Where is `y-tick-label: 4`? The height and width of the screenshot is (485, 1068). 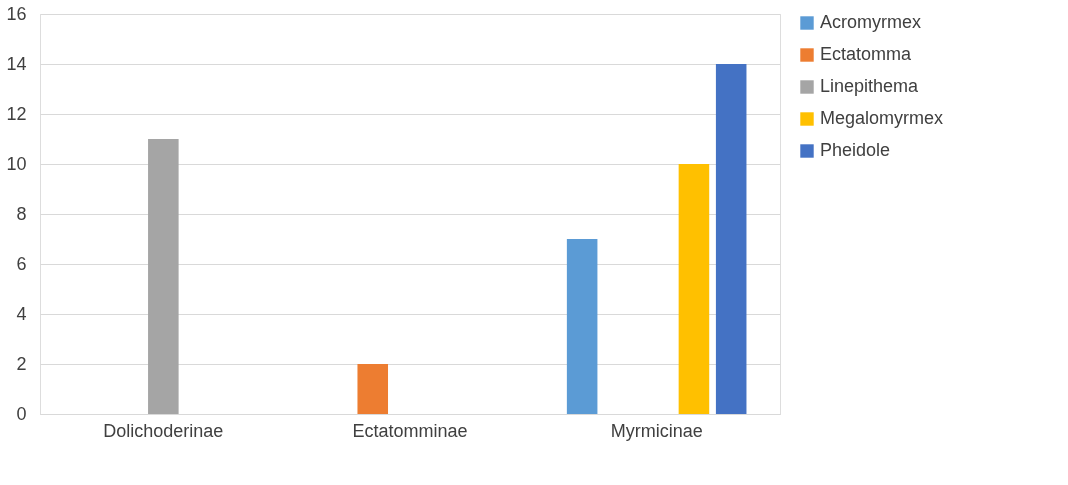
y-tick-label: 4 is located at coordinates (21, 313).